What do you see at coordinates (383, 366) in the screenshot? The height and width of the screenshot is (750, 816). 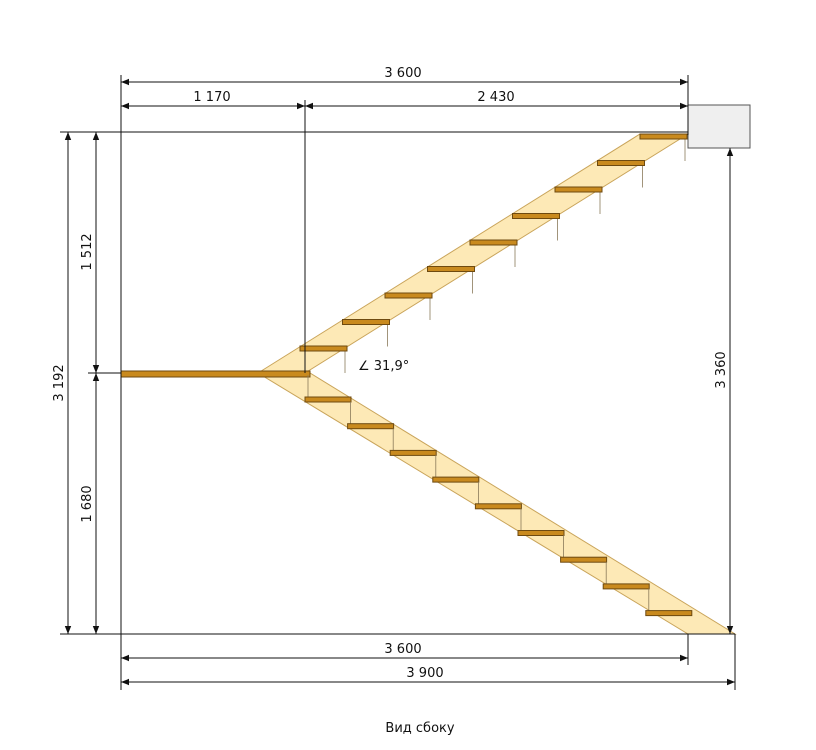 I see `angle-label: ∠ 31,9°` at bounding box center [383, 366].